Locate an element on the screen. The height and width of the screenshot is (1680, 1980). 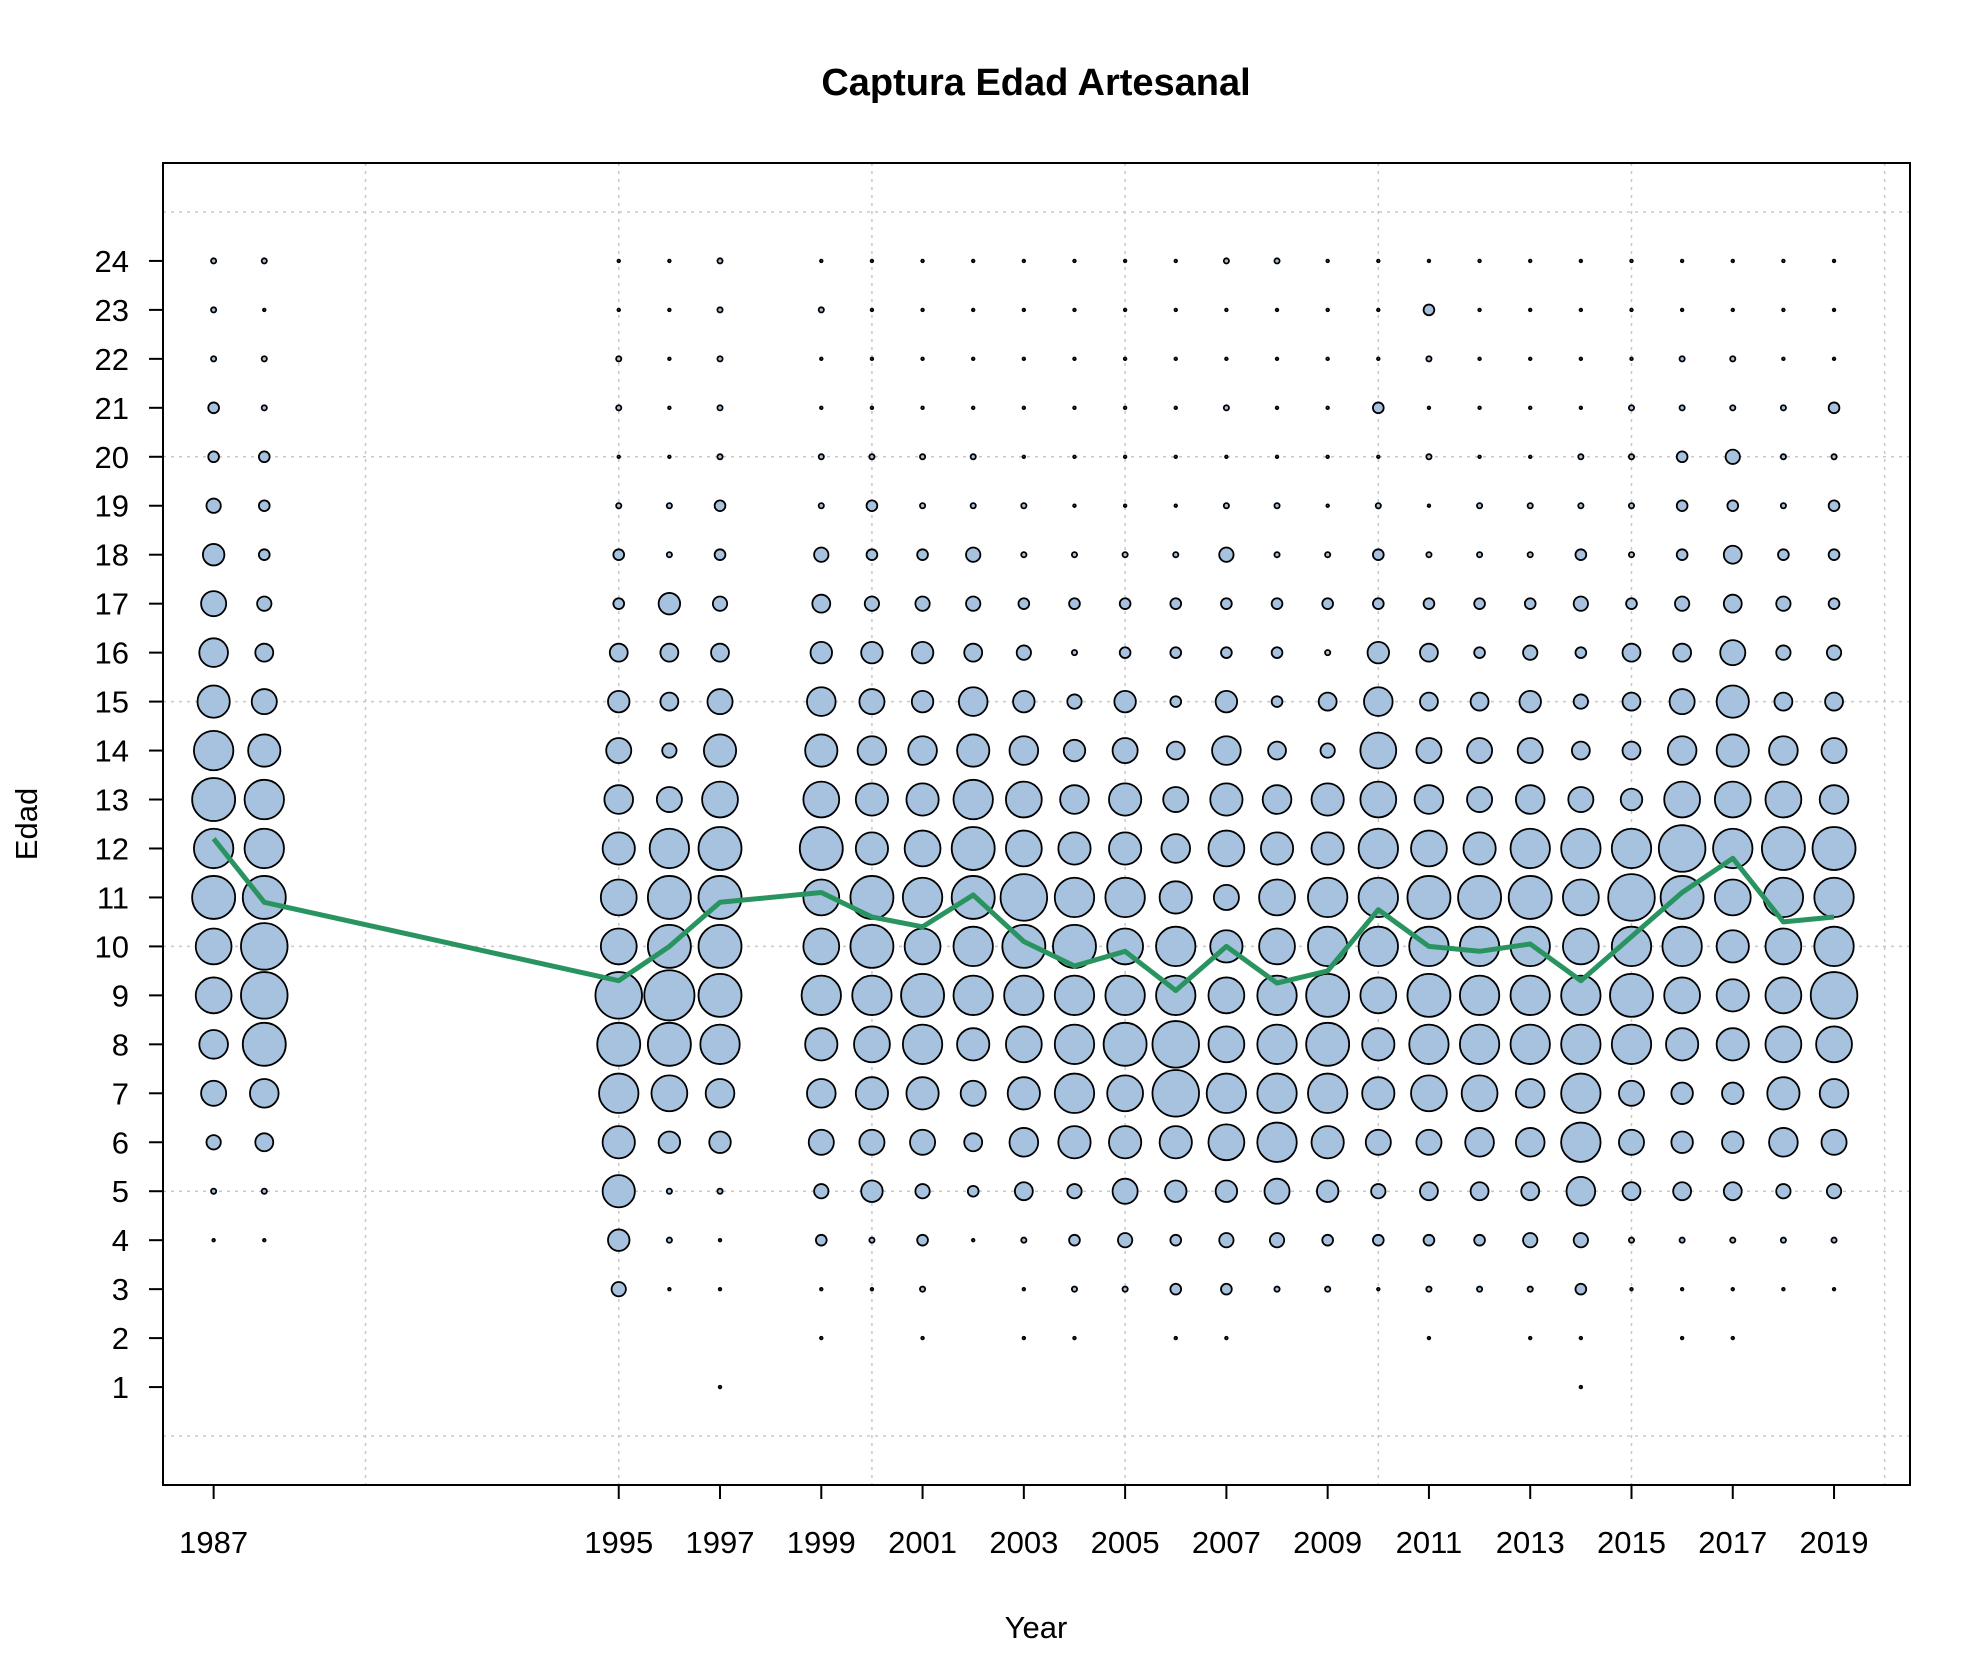
x-tick-label: 2013 is located at coordinates (1530, 1542).